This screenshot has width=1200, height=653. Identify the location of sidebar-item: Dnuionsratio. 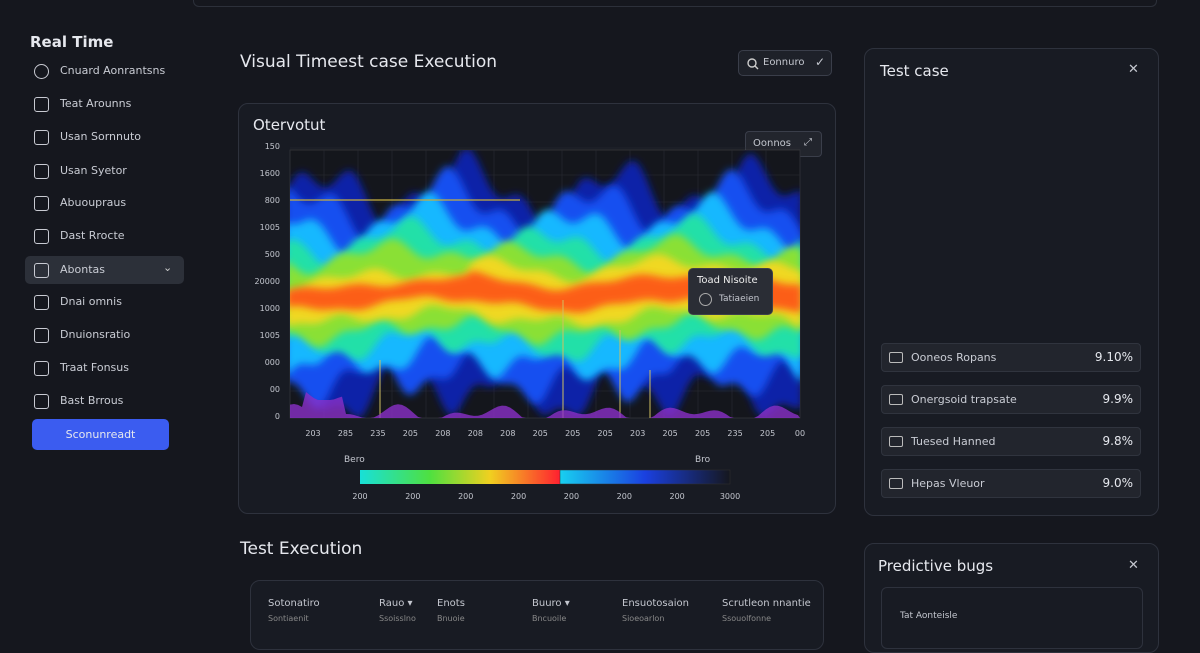
(95, 334).